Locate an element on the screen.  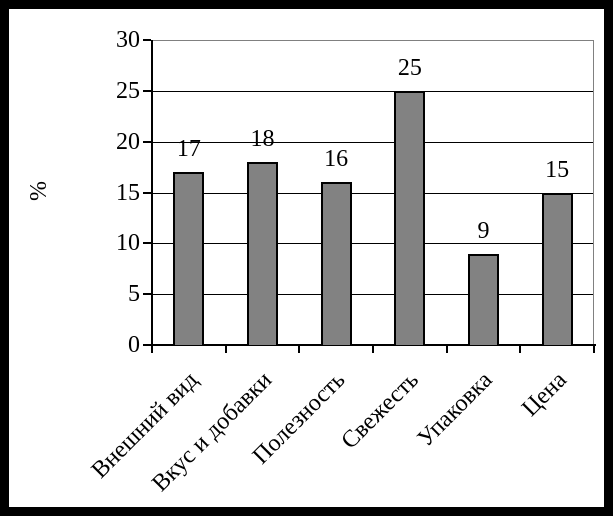
plot-border-right is located at coordinates (593, 192).